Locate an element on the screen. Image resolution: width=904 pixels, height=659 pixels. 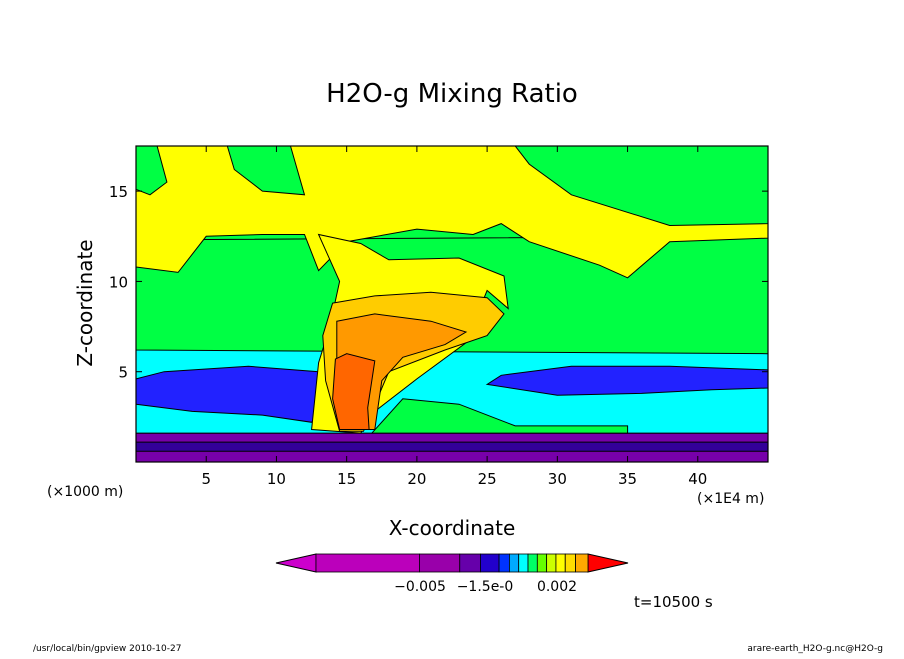
footer-right: arare-earth_H2O-g.nc@H2O-g is located at coordinates (815, 649).